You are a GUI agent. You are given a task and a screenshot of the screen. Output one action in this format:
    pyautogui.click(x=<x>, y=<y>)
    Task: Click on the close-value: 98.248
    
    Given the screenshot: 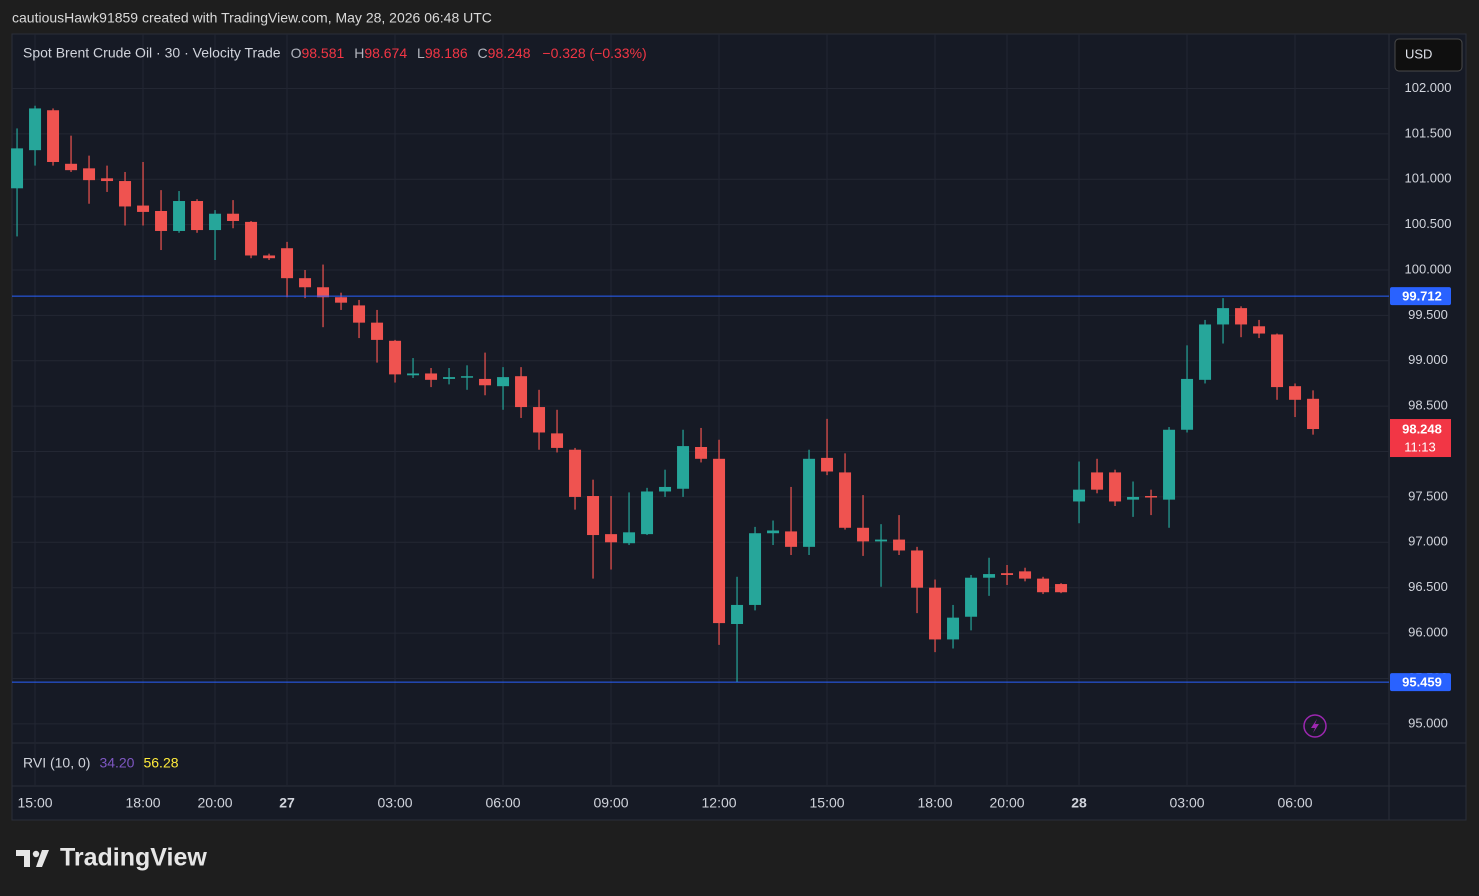 What is the action you would take?
    pyautogui.click(x=509, y=53)
    